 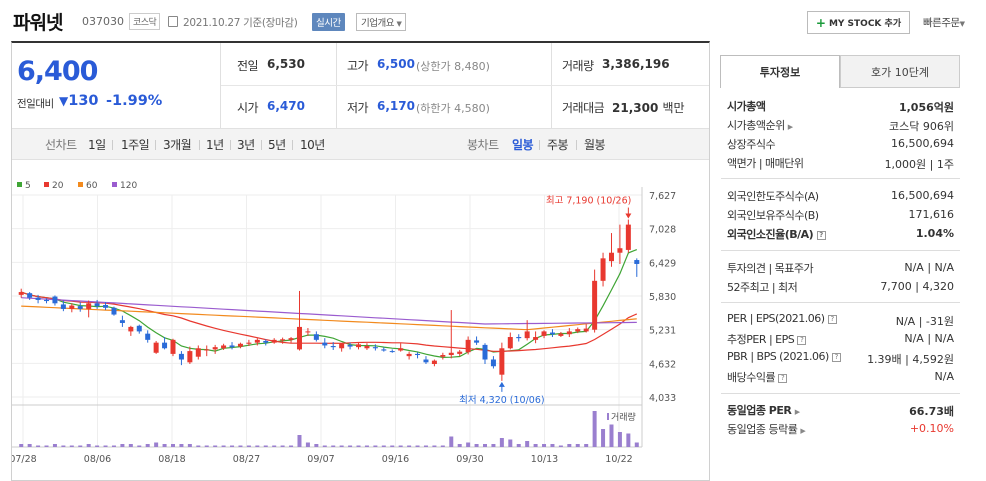 I want to click on open-label: 시가, so click(x=248, y=108).